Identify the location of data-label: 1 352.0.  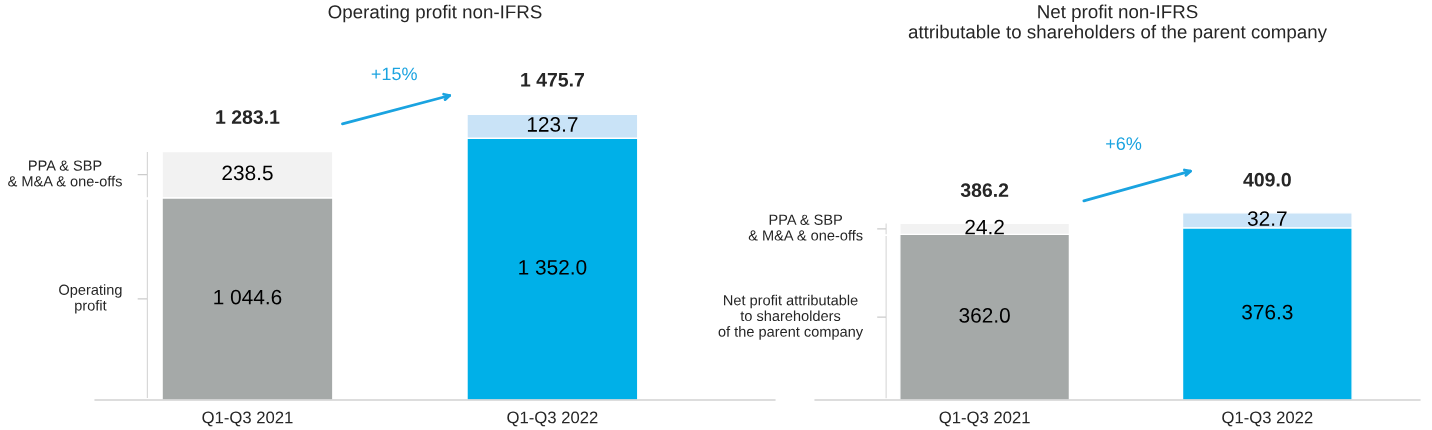
(553, 267).